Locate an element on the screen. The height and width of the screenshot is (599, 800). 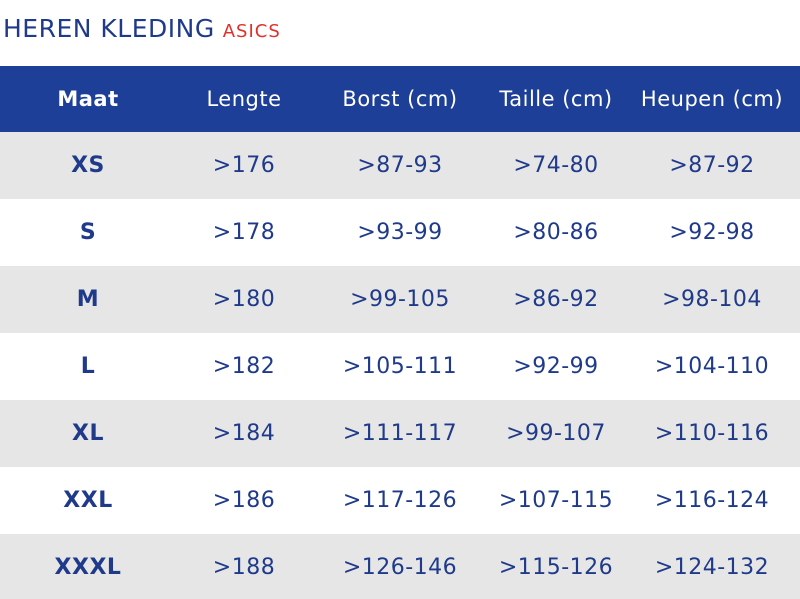
header-size: Maat is located at coordinates (88, 99).